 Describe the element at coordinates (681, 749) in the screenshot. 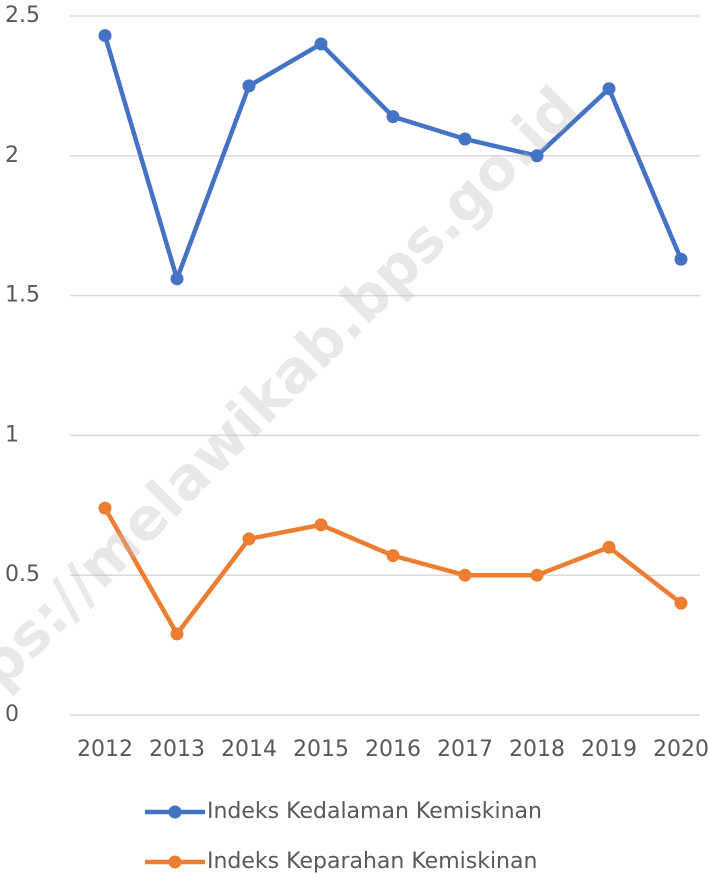

I see `x-tick-label: 2020` at that location.